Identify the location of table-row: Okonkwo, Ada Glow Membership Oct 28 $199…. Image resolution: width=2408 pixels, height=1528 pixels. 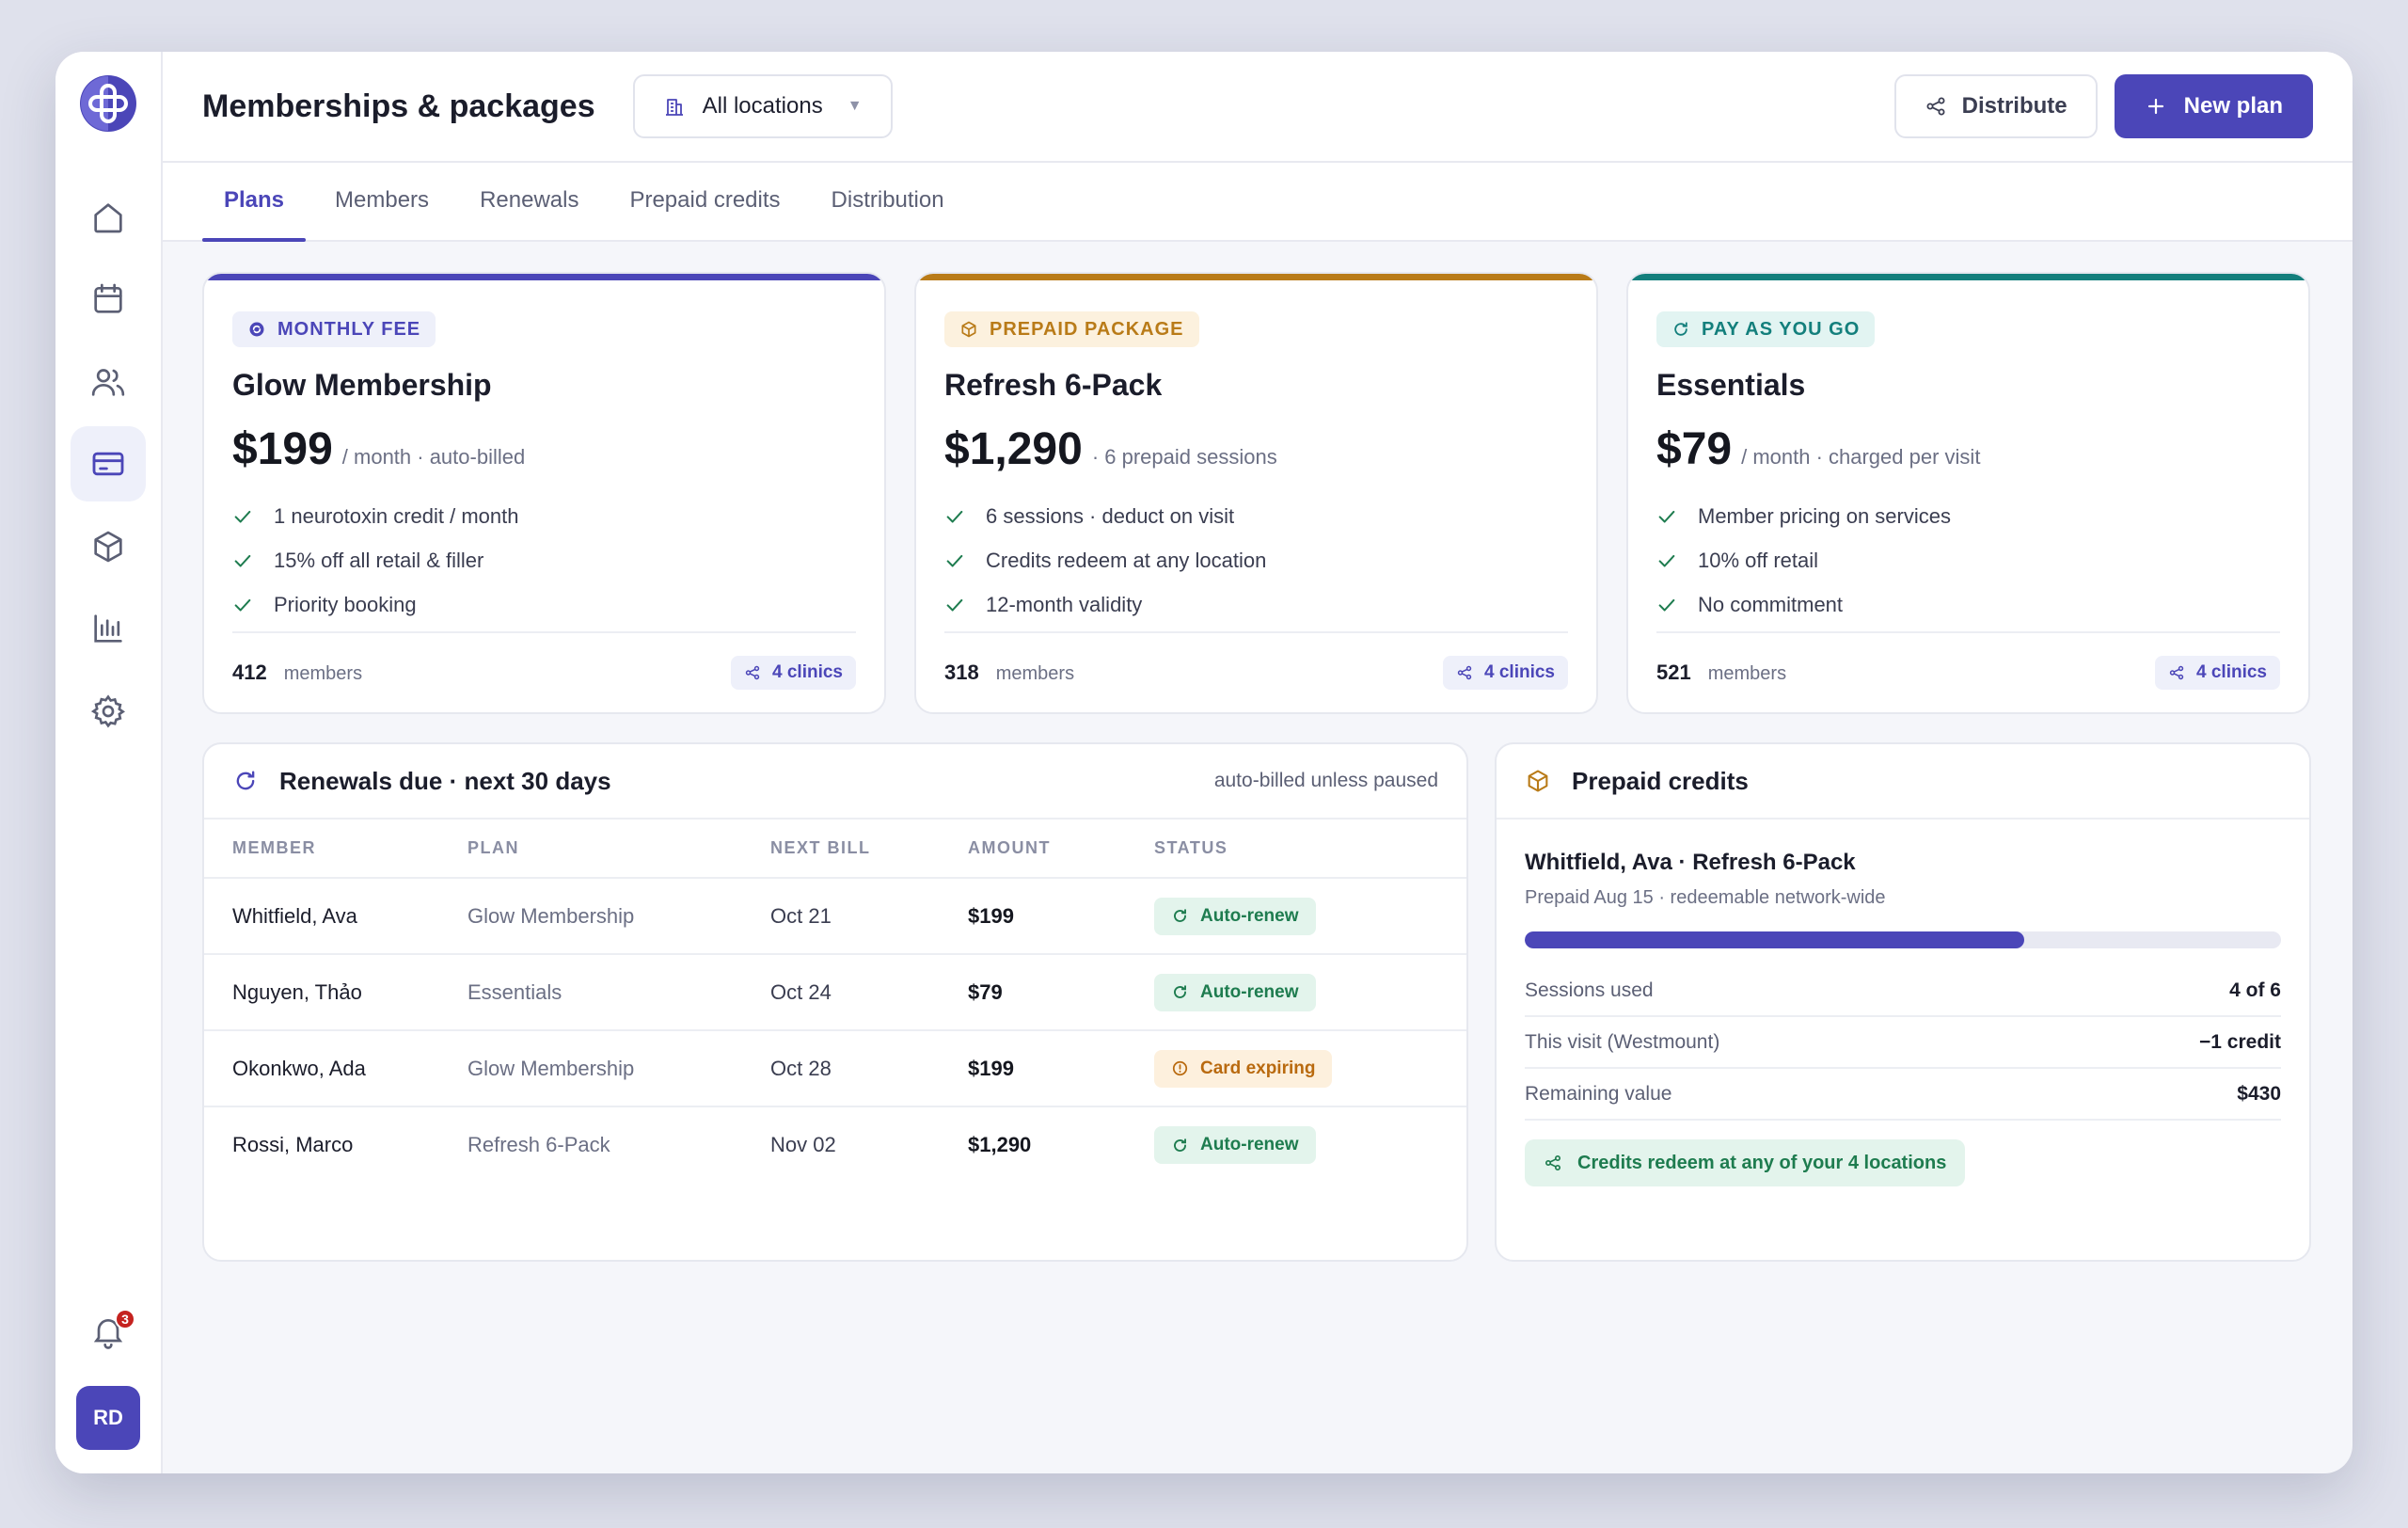
(835, 1068).